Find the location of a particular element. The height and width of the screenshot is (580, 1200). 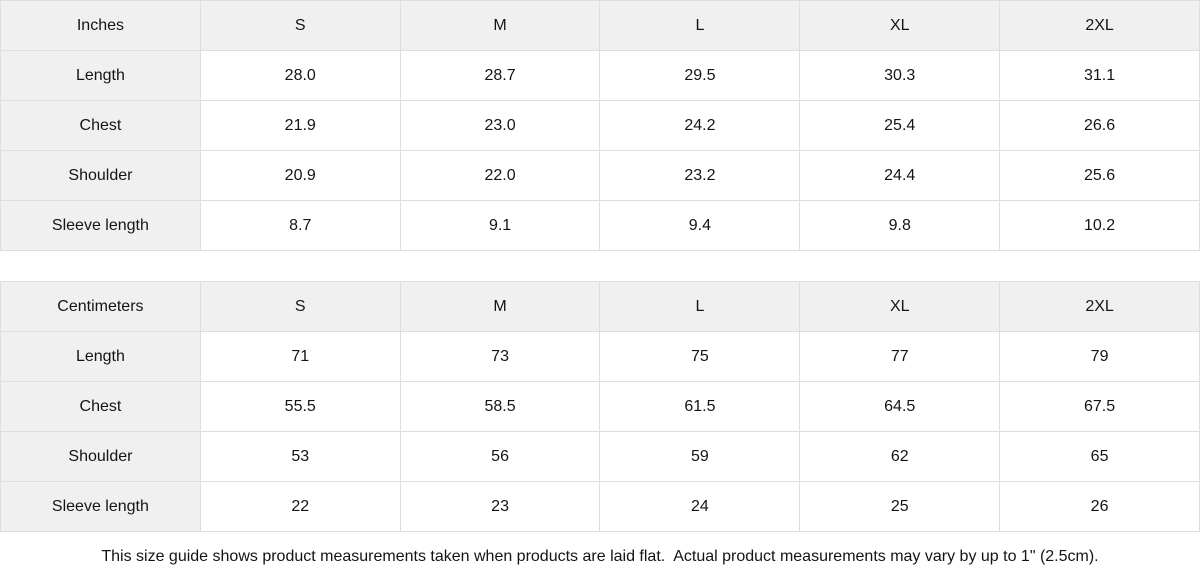

table-row: Shoulder 20.9 22.0 23.2 24.4 25.6 is located at coordinates (600, 175).